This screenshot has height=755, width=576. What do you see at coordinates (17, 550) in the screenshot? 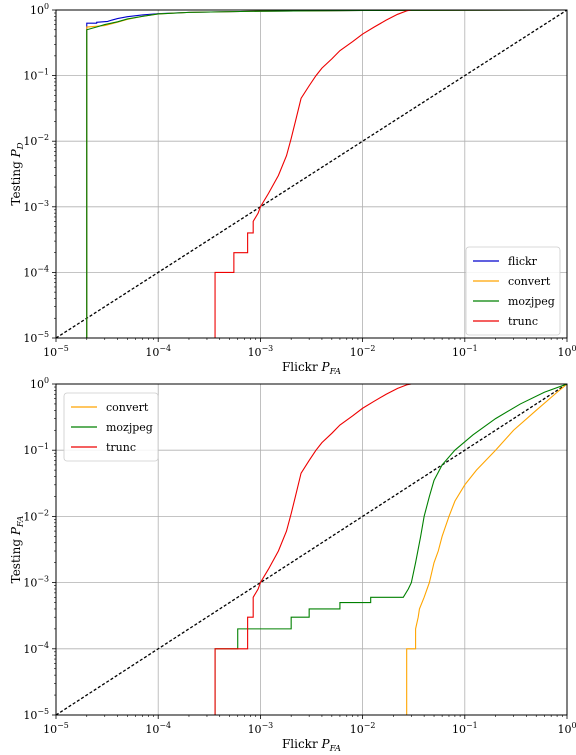
I see `y-axis-label: Testing PFA` at bounding box center [17, 550].